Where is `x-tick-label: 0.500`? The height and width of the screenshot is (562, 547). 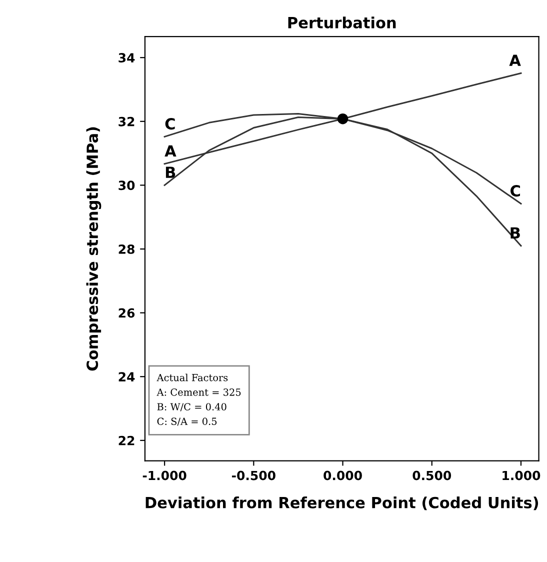 x-tick-label: 0.500 is located at coordinates (432, 475).